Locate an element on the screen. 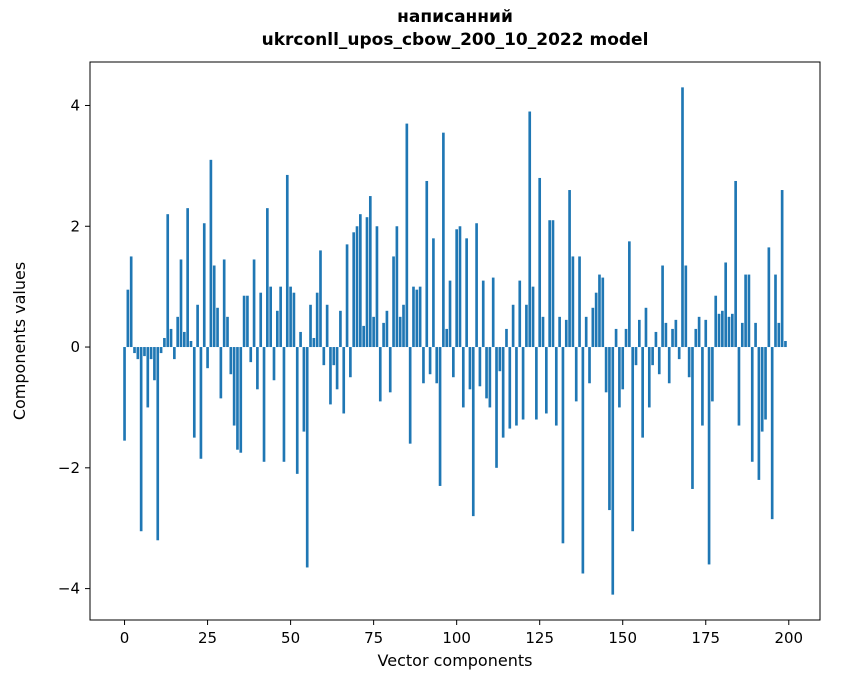  y-tick-label: −2 is located at coordinates (69, 468).